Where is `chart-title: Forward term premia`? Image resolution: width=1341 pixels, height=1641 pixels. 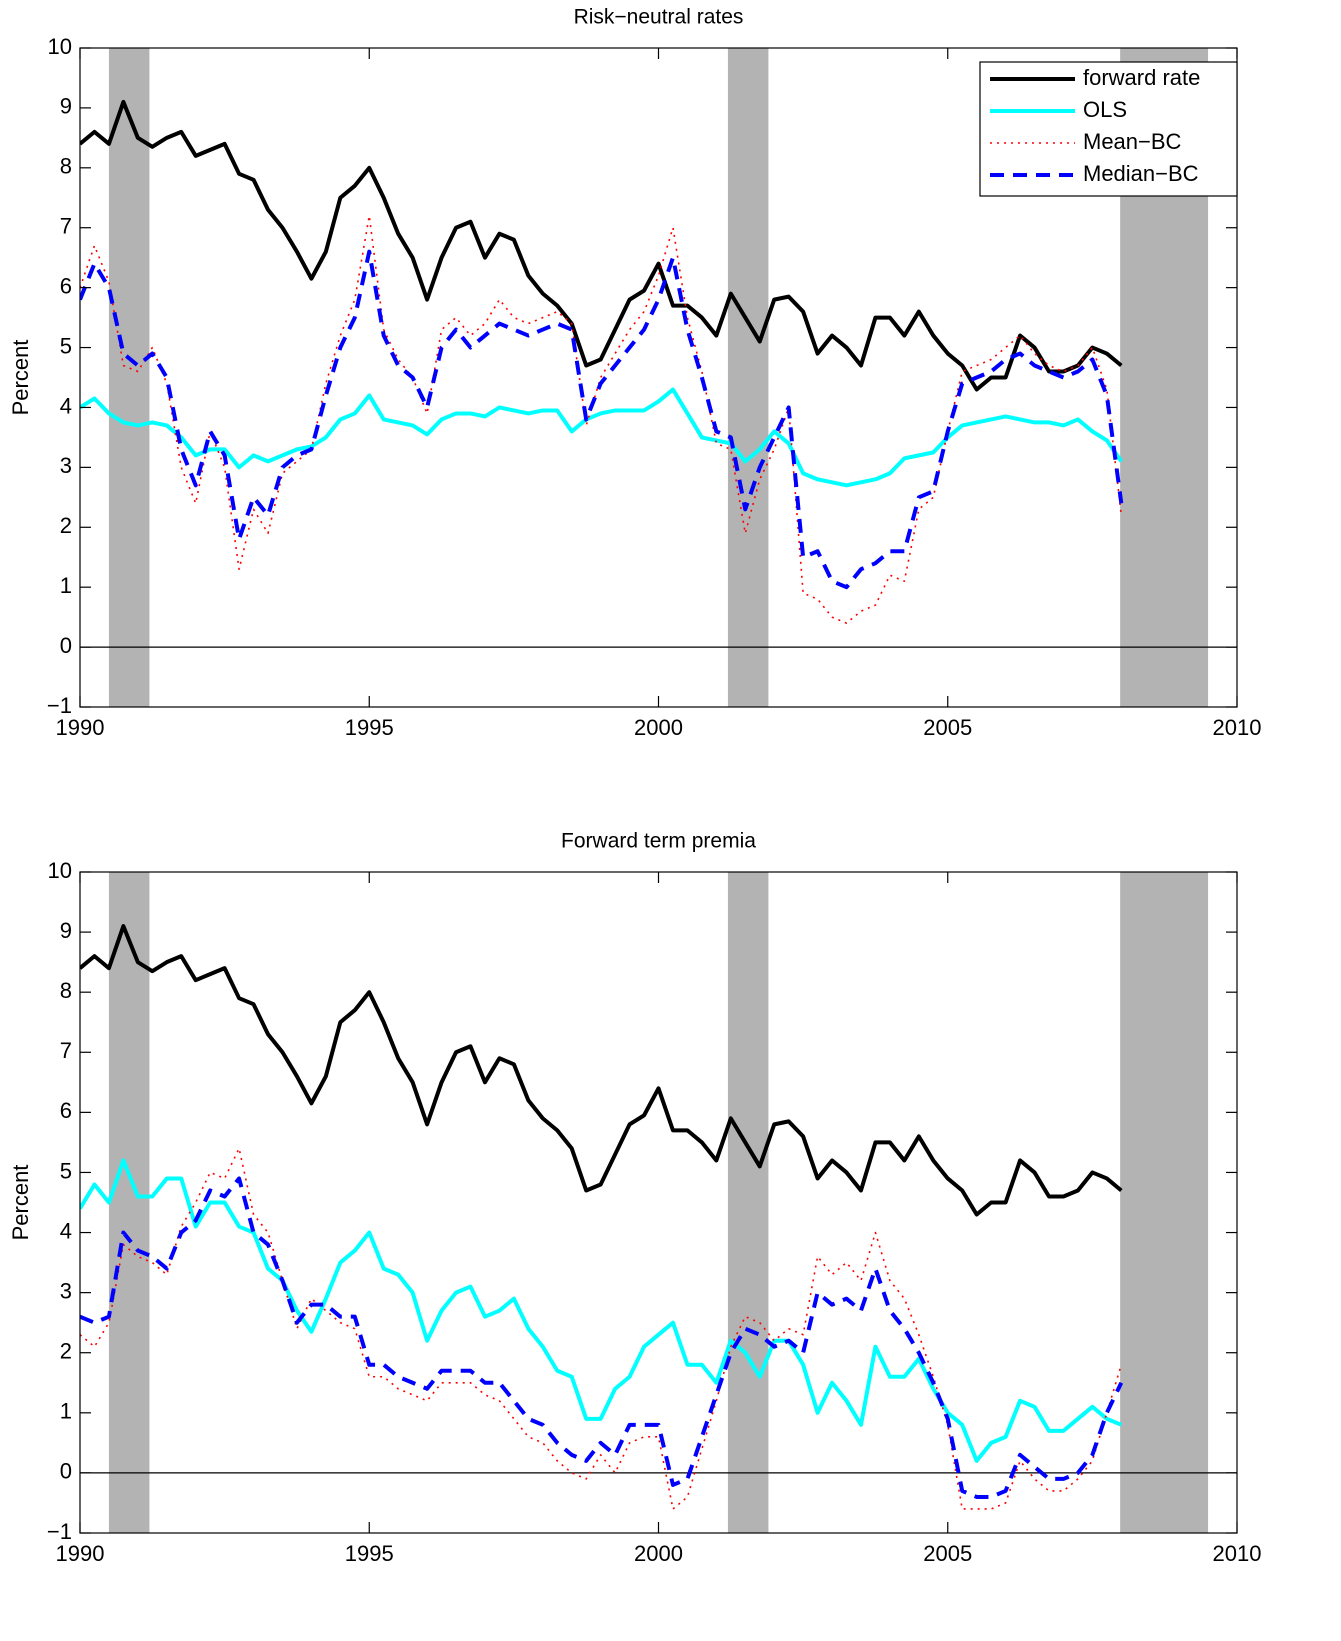 chart-title: Forward term premia is located at coordinates (658, 841).